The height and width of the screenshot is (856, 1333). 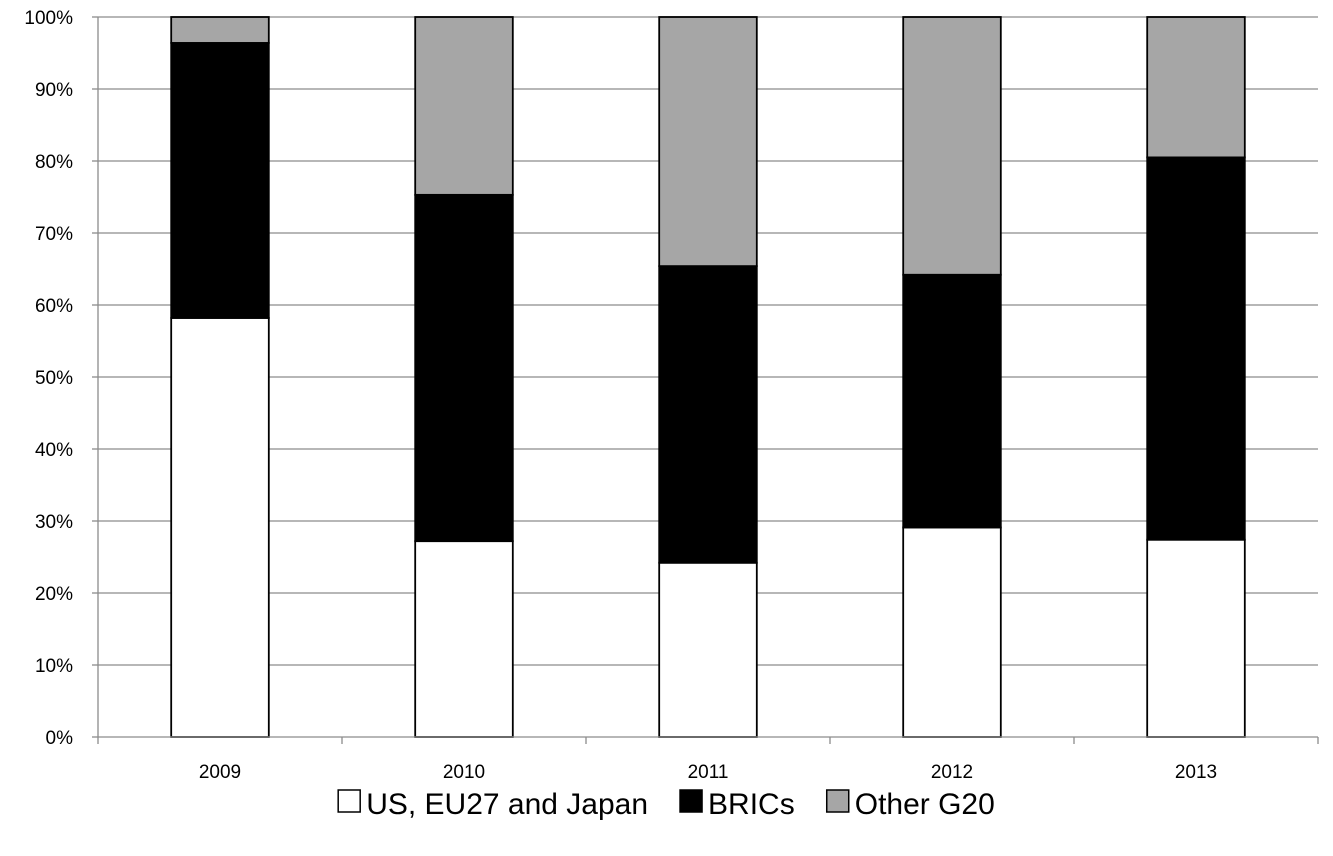 I want to click on legend-item: US, EU27 and Japan, so click(x=492, y=804).